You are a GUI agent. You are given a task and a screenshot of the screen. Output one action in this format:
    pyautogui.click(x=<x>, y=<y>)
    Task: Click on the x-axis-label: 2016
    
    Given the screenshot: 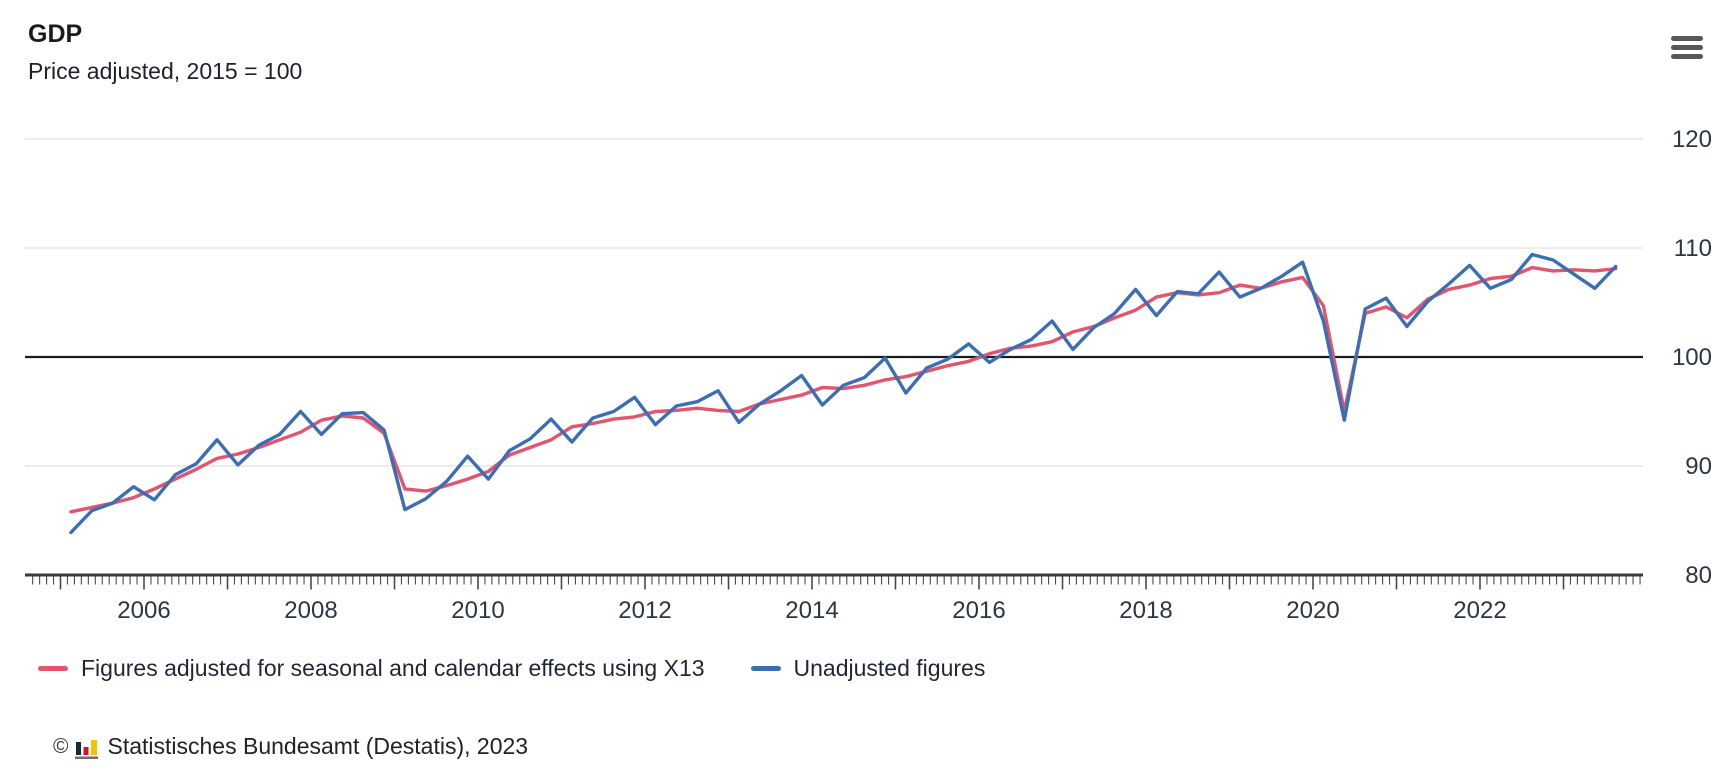 What is the action you would take?
    pyautogui.click(x=978, y=610)
    